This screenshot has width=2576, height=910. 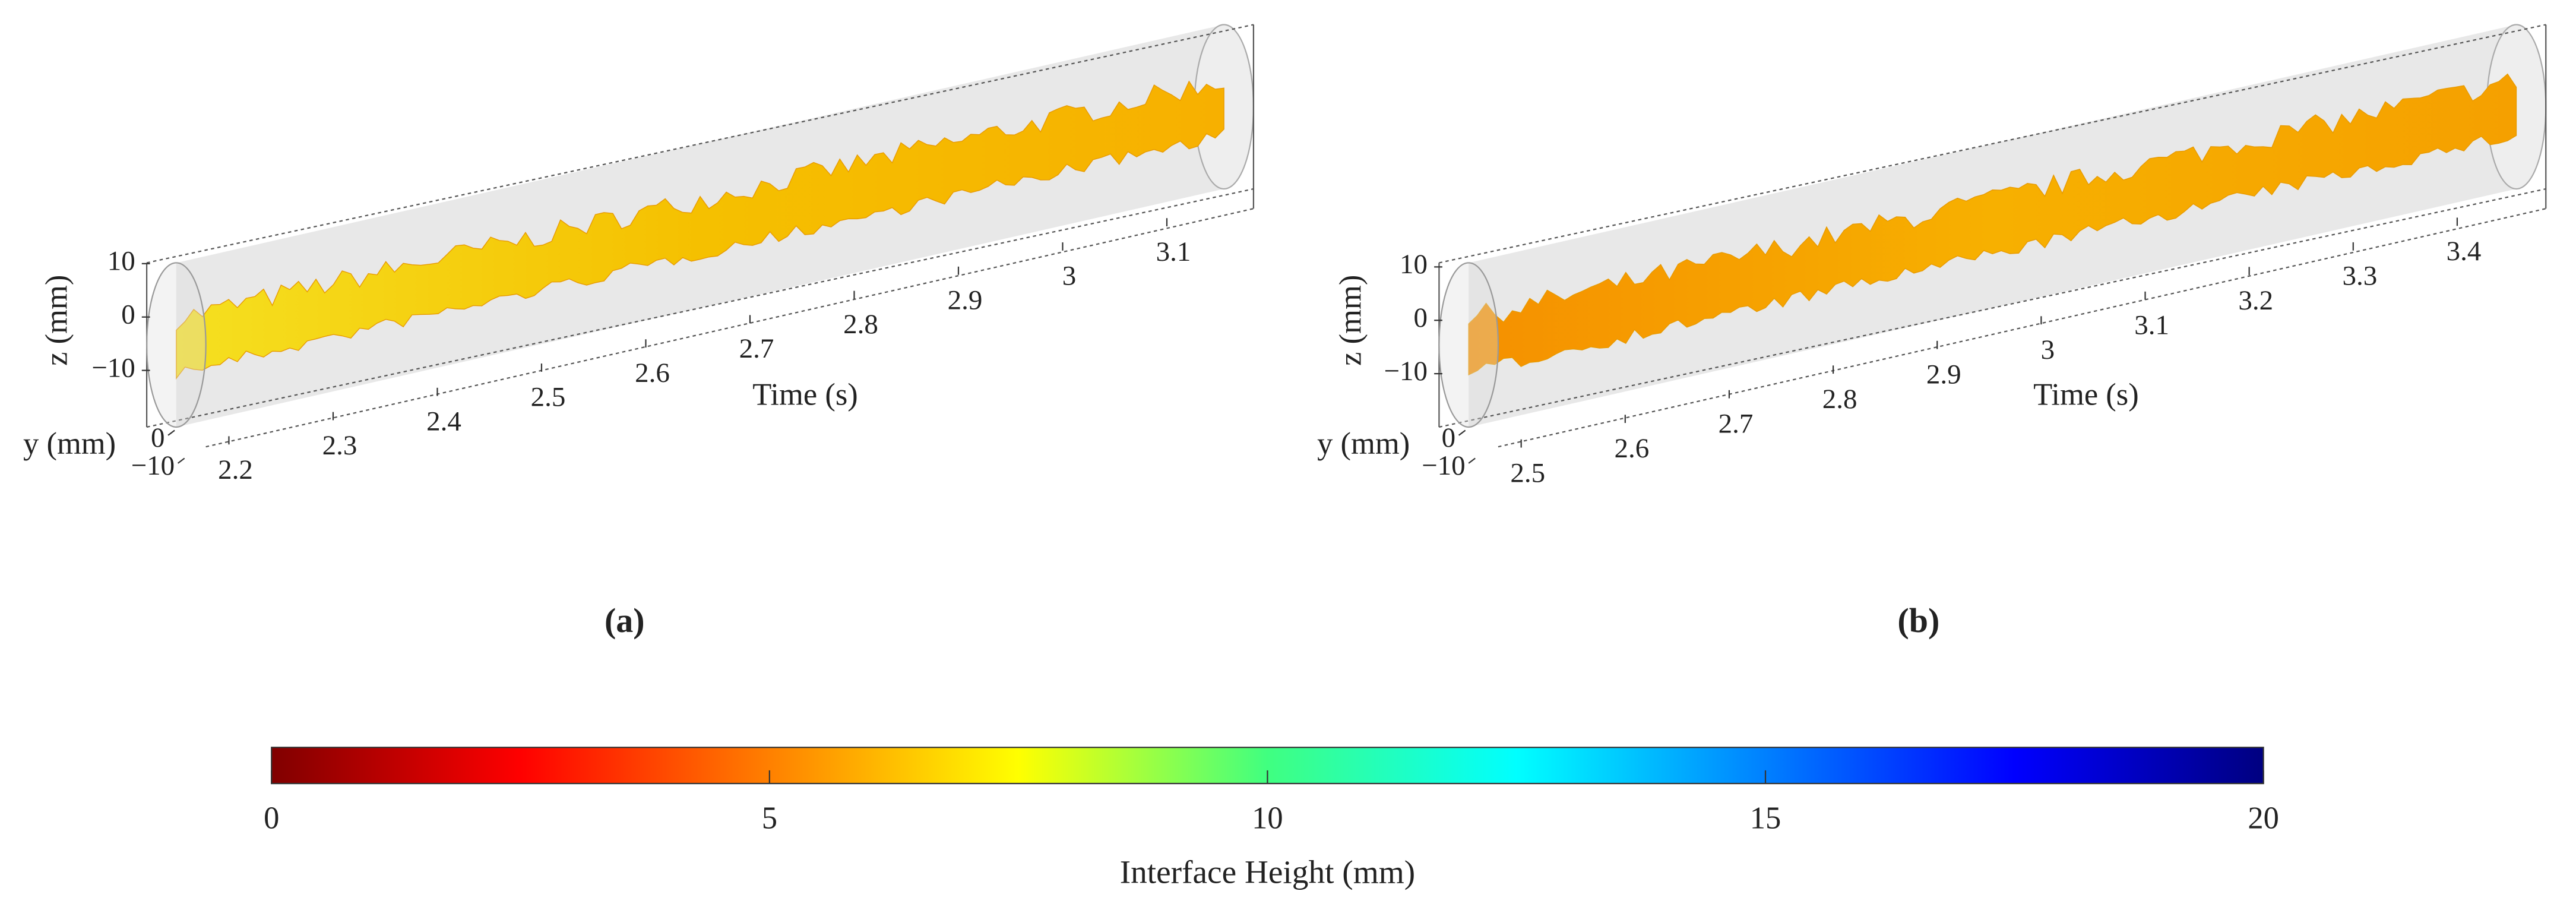 I want to click on colorbar-tick-label: 5, so click(x=769, y=818).